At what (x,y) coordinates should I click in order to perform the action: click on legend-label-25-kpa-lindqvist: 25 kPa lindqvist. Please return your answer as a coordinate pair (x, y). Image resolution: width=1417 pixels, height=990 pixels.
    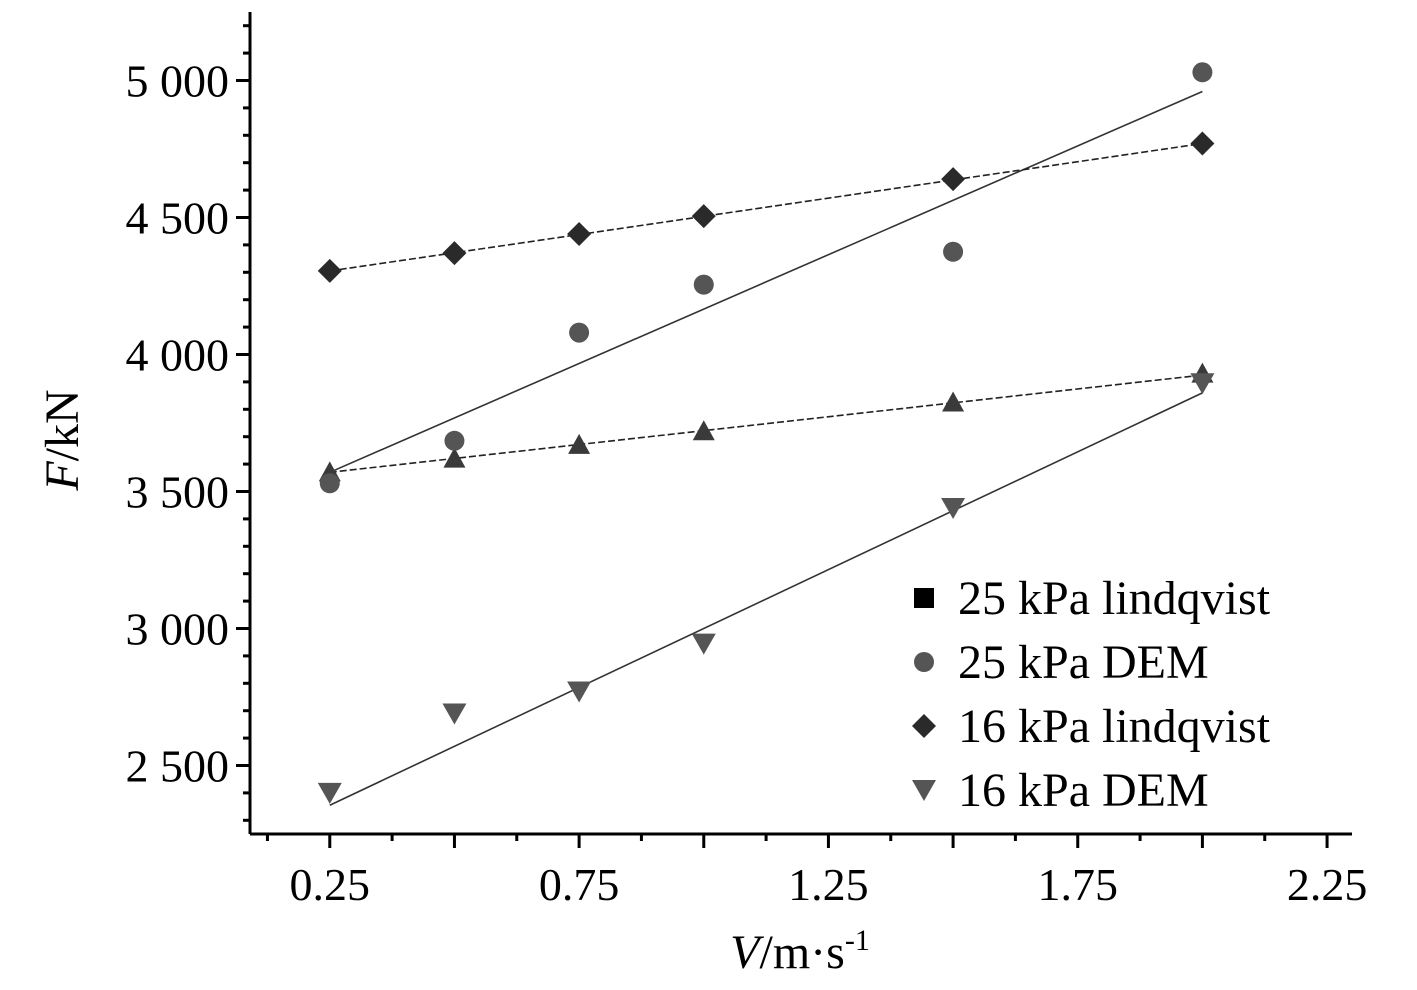
    Looking at the image, I should click on (1114, 598).